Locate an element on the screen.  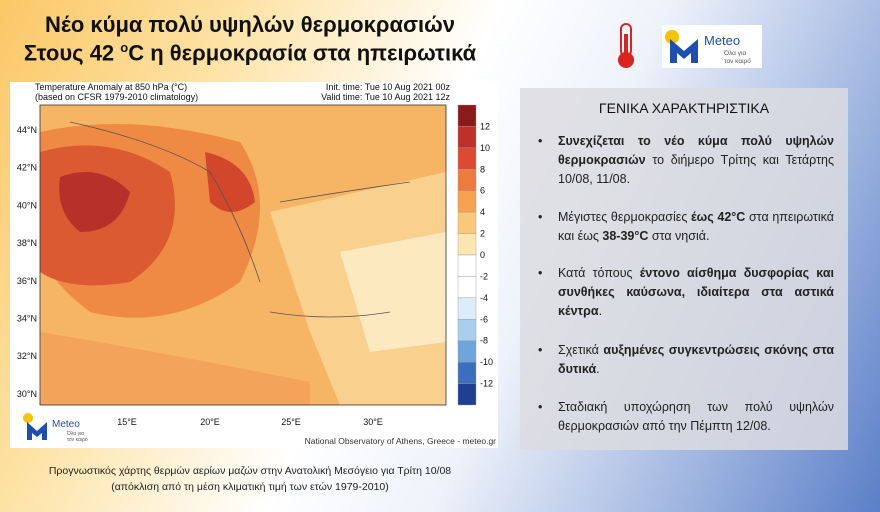
lat-label: 32°N is located at coordinates (27, 356).